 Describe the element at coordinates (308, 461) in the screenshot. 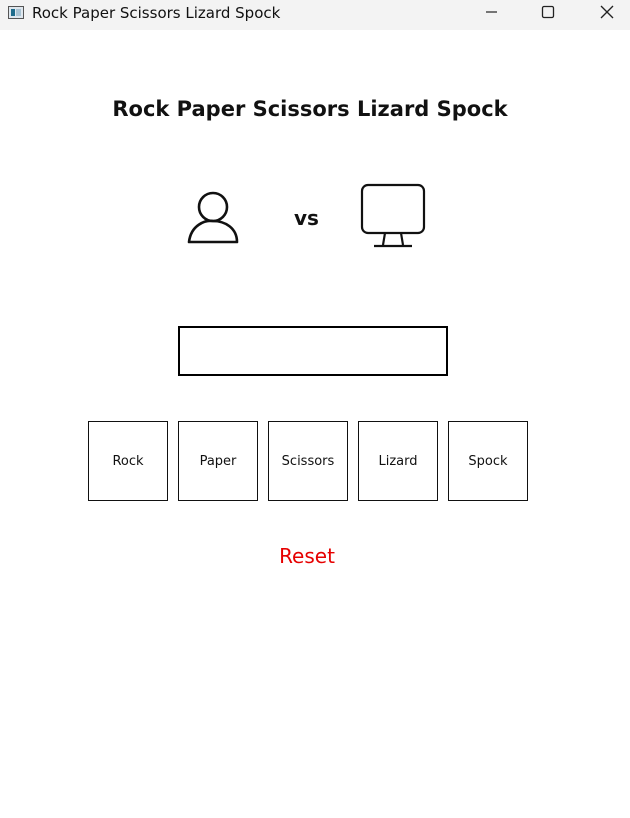

I see `scissors-button: Scissors` at that location.